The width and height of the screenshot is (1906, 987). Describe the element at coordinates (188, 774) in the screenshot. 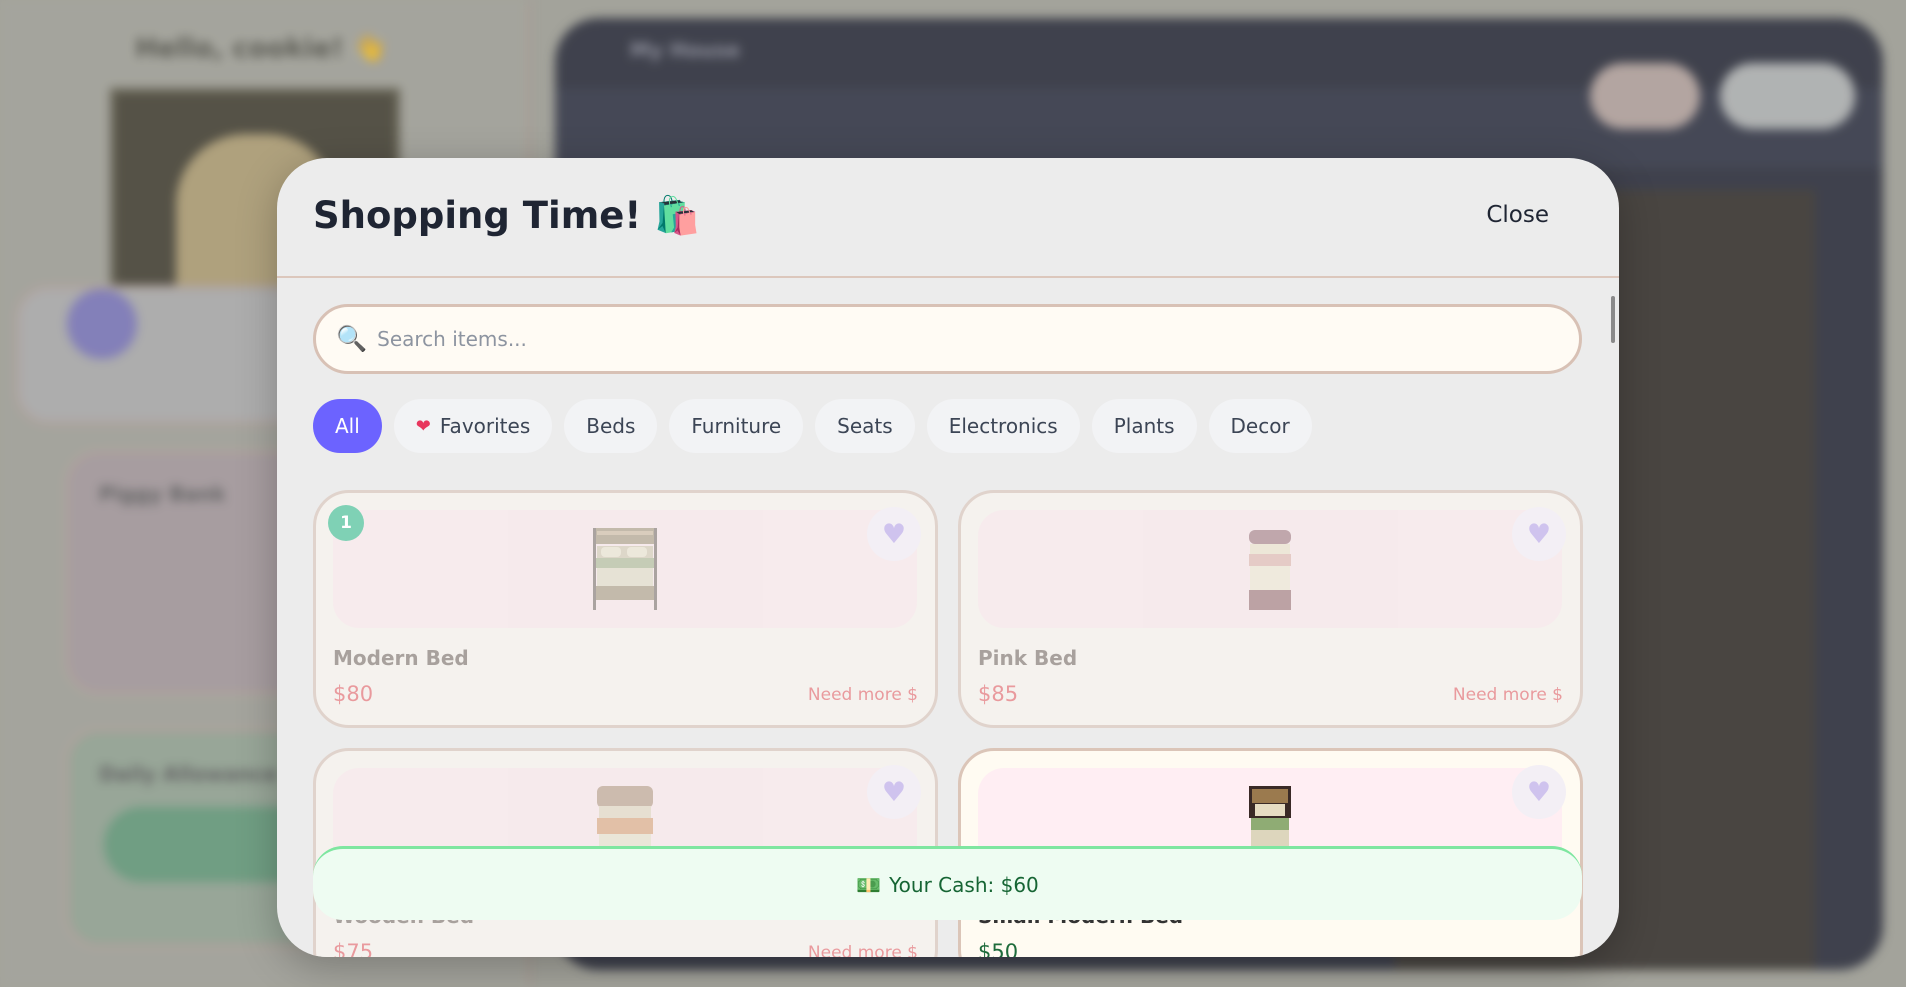

I see `allowance-title: Daily Allowance` at that location.